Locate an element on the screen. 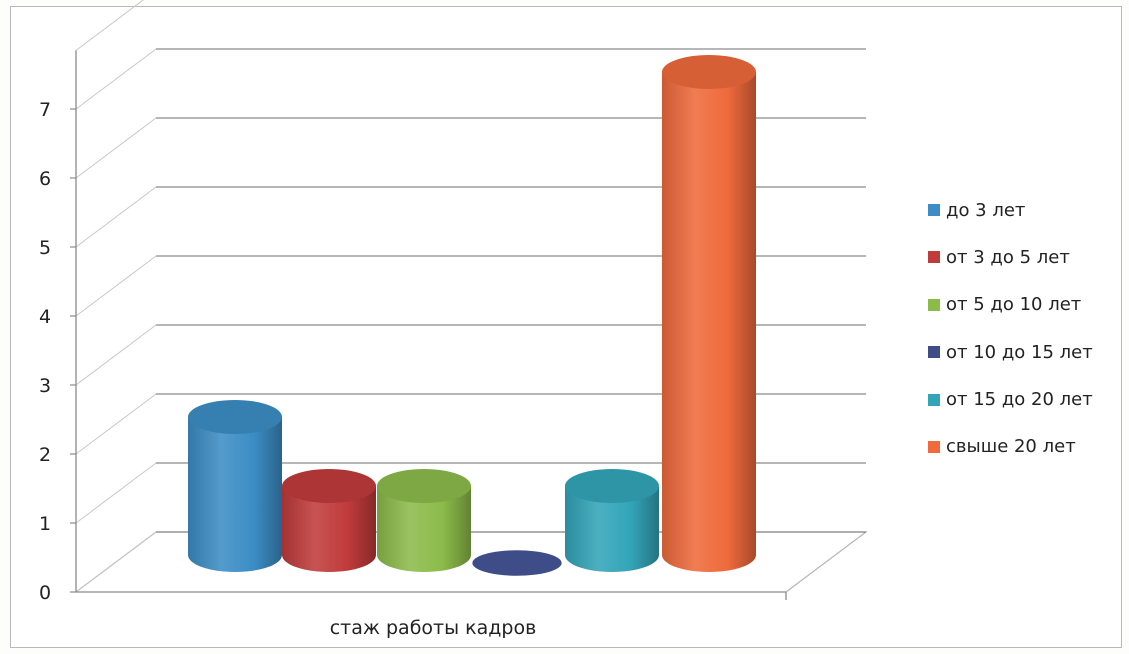  legend-item: до 3 лет is located at coordinates (1010, 210).